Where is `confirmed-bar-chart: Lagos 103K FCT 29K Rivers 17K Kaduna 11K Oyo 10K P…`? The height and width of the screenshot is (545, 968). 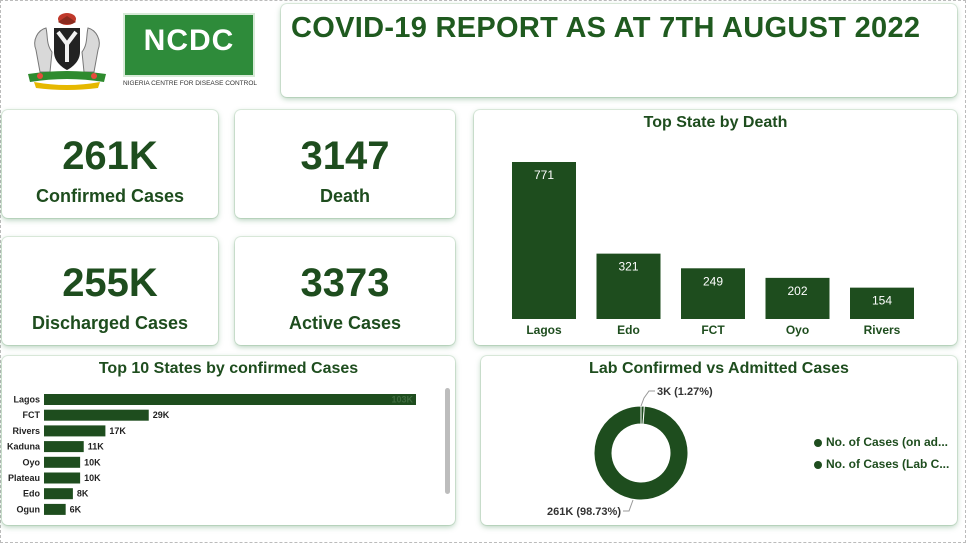 confirmed-bar-chart: Lagos 103K FCT 29K Rivers 17K Kaduna 11K Oyo 10K P… is located at coordinates (211, 454).